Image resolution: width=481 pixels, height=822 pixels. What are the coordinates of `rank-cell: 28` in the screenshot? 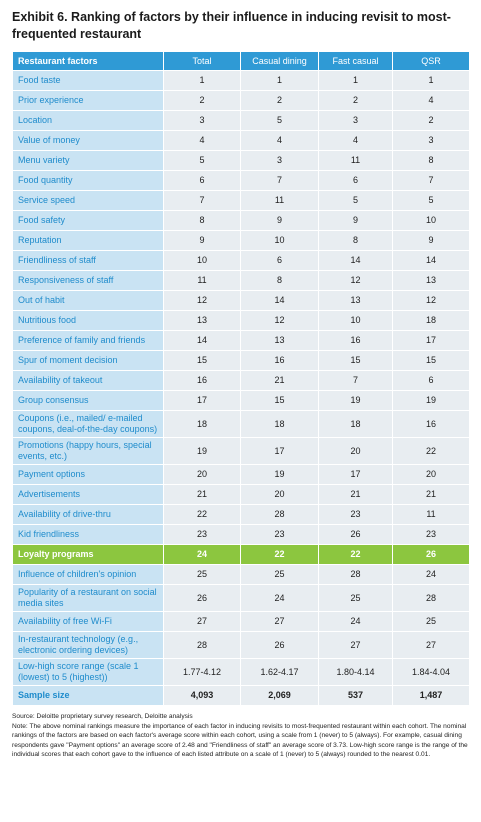 It's located at (279, 514).